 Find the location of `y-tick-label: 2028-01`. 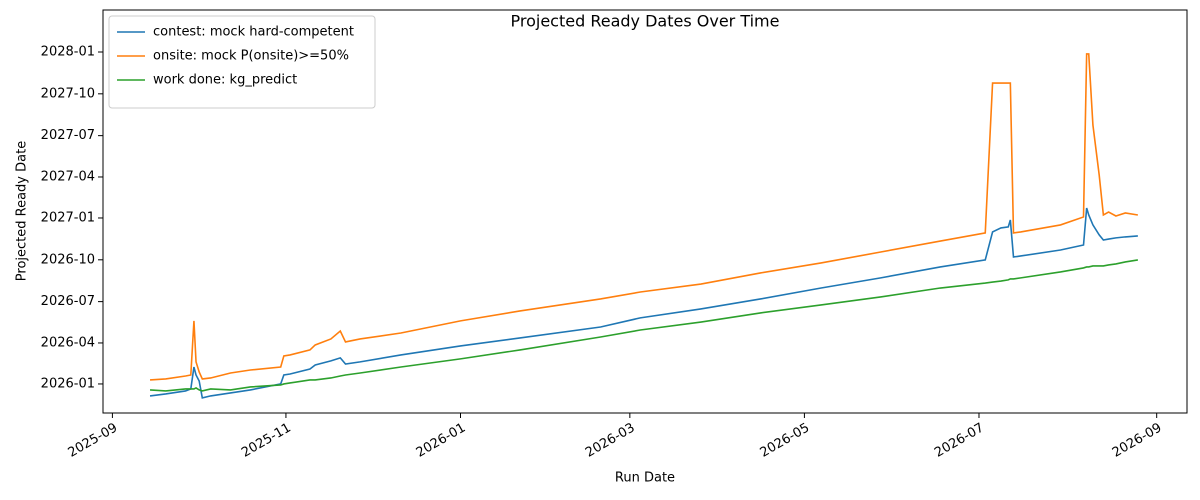

y-tick-label: 2028-01 is located at coordinates (68, 51).